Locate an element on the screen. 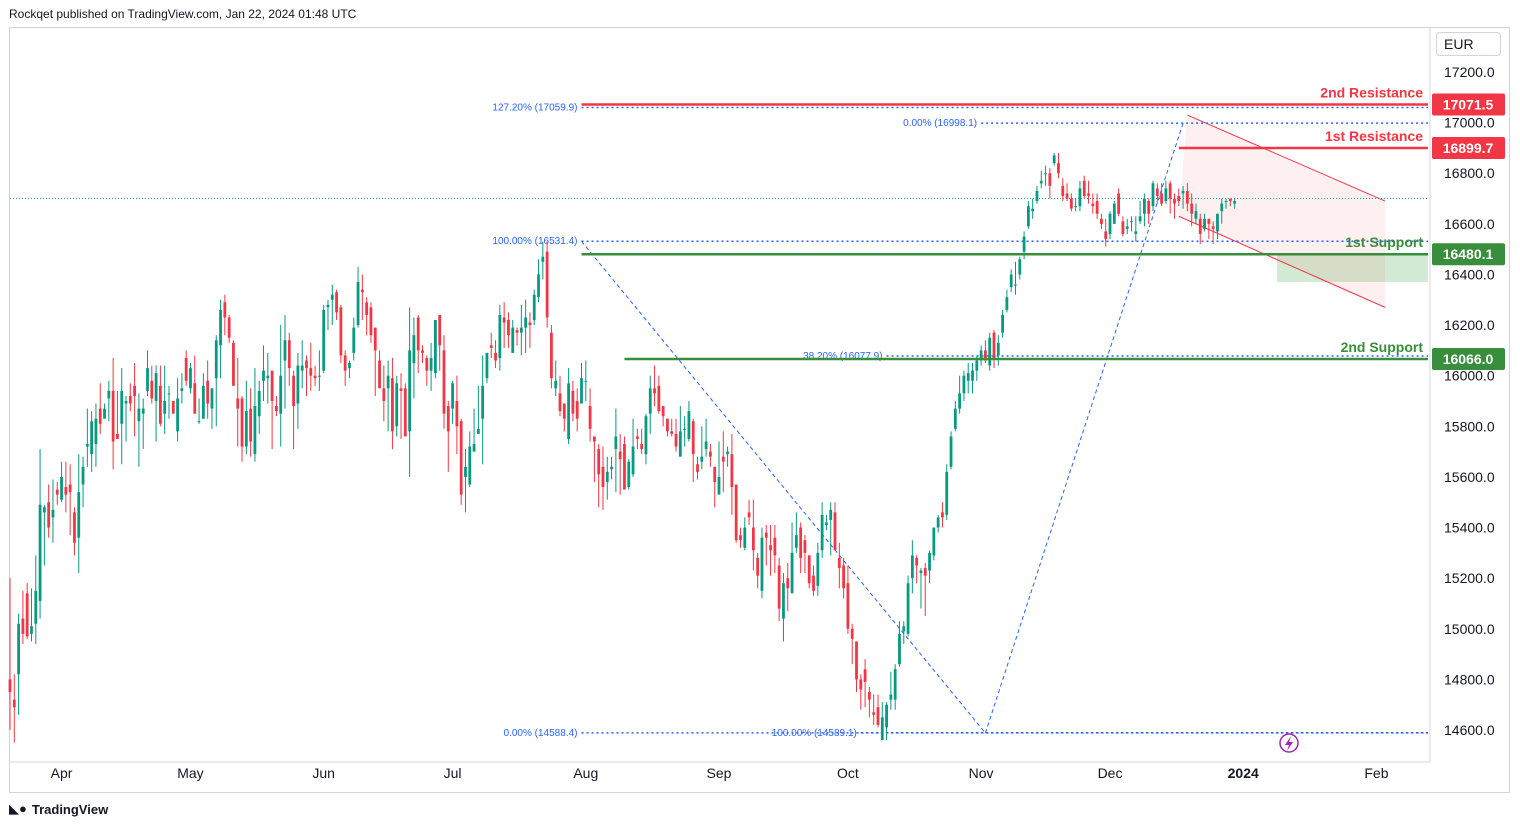  y-tick-label: 16400.0 is located at coordinates (1469, 274).